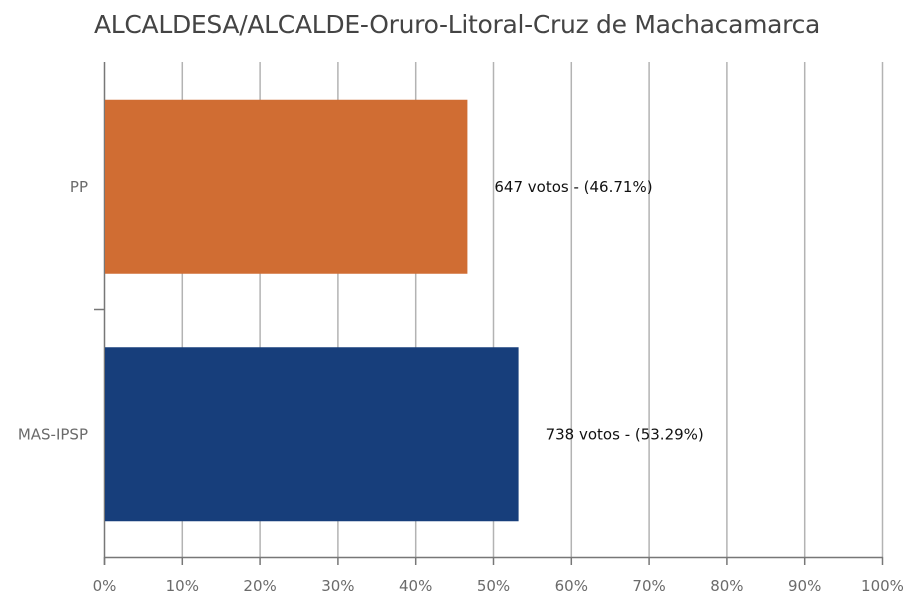 This screenshot has height=605, width=921. What do you see at coordinates (726, 586) in the screenshot?
I see `x-tick-label: 80%` at bounding box center [726, 586].